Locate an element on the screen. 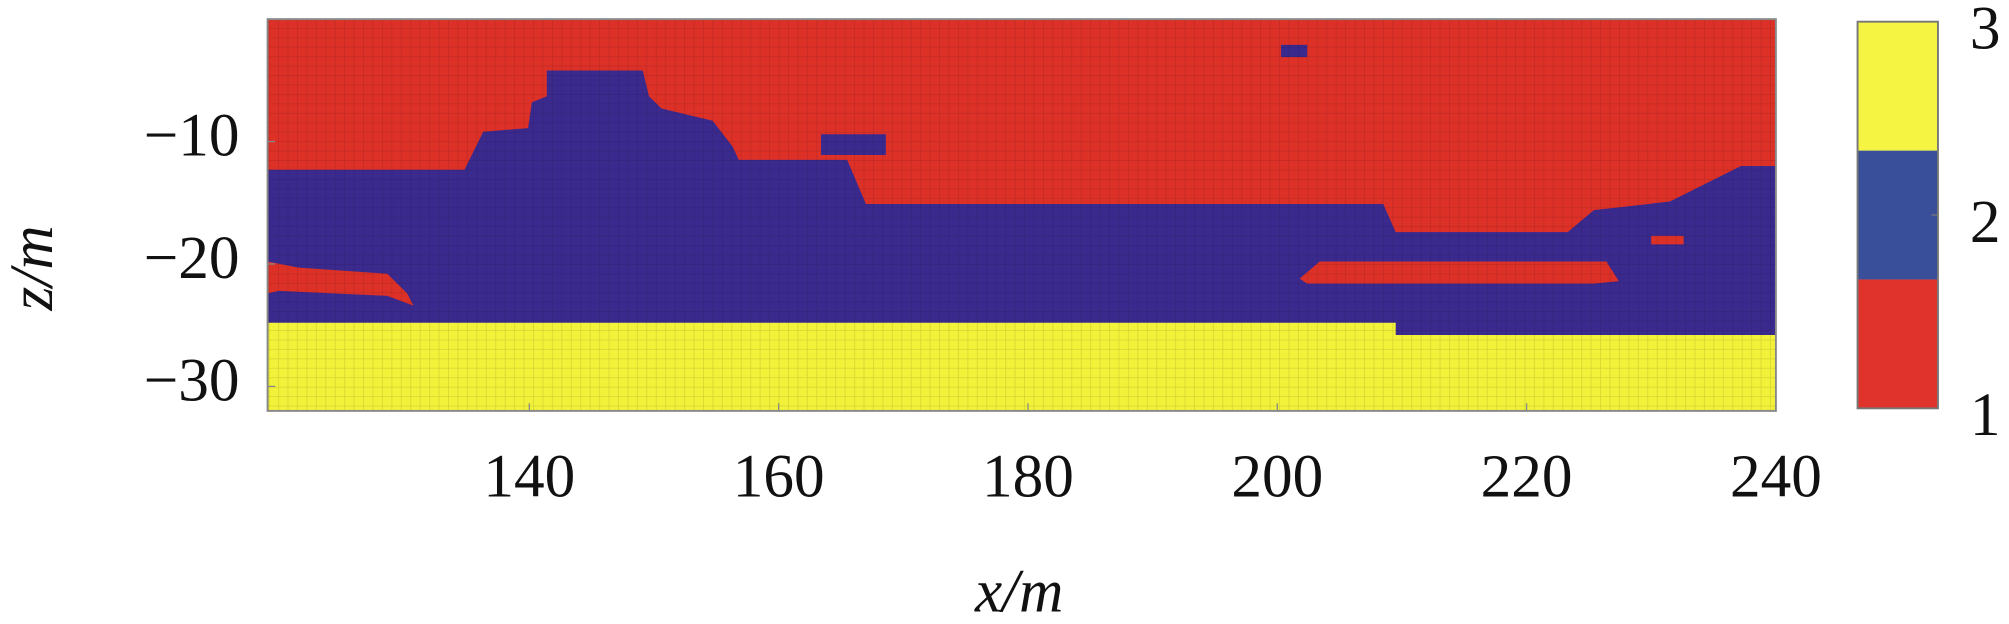 Image resolution: width=2009 pixels, height=624 pixels. x-axis-label: x/m is located at coordinates (1018, 590).